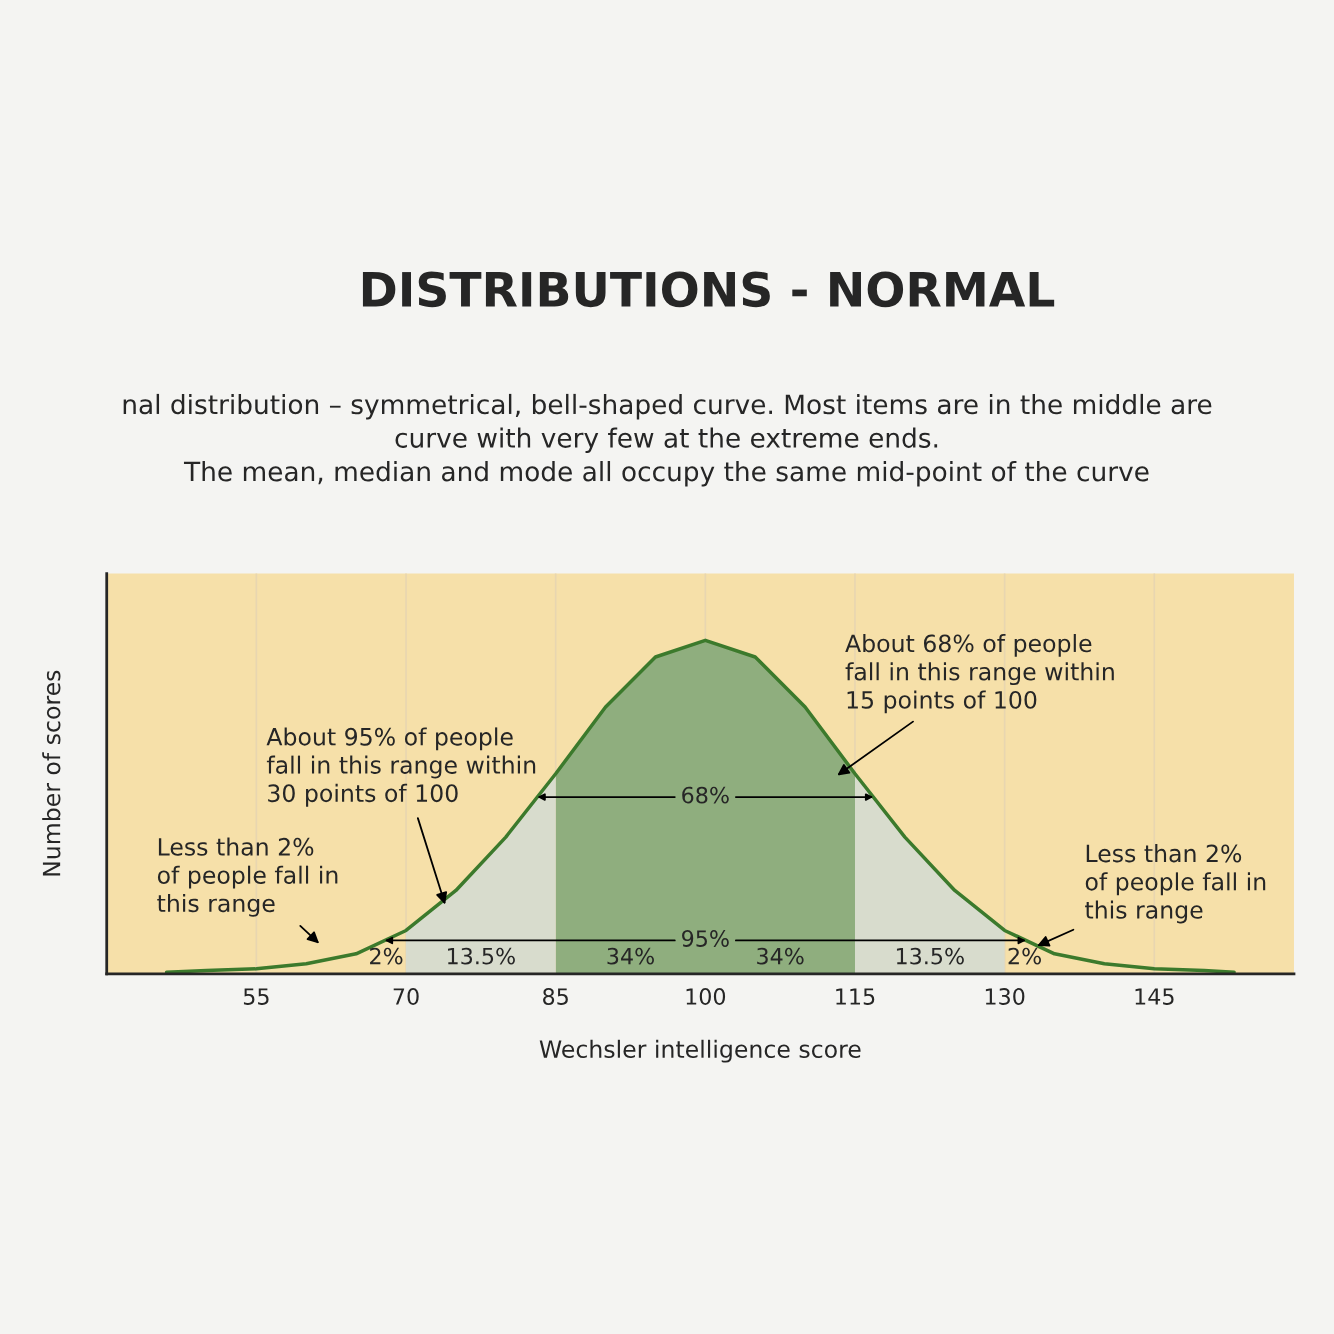 This screenshot has width=1334, height=1334. I want to click on y-axis-title: Number of scores, so click(51, 773).